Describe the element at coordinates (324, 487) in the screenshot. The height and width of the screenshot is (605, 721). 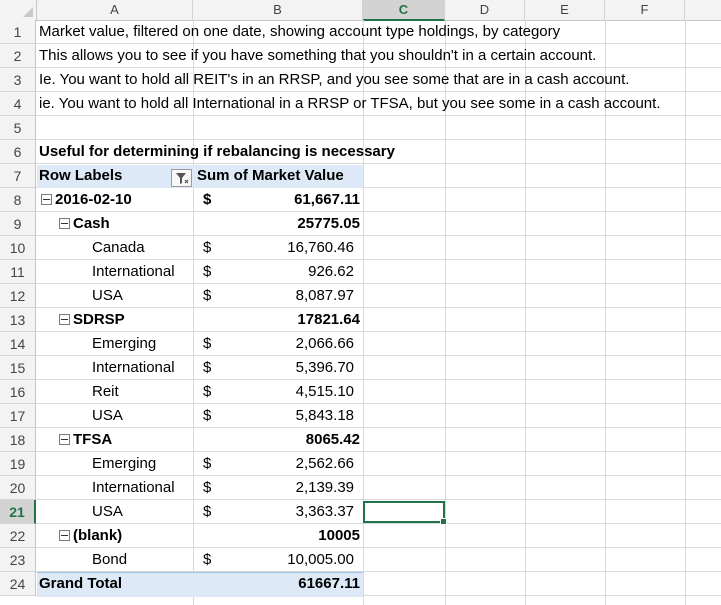
I see `pivot-item-value: 2,139.39` at that location.